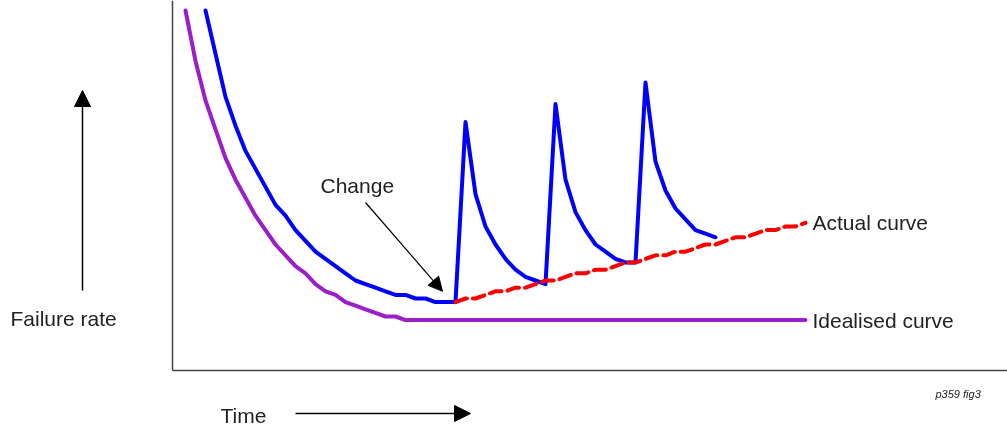  What do you see at coordinates (883, 320) in the screenshot?
I see `series-label: Idealised curve` at bounding box center [883, 320].